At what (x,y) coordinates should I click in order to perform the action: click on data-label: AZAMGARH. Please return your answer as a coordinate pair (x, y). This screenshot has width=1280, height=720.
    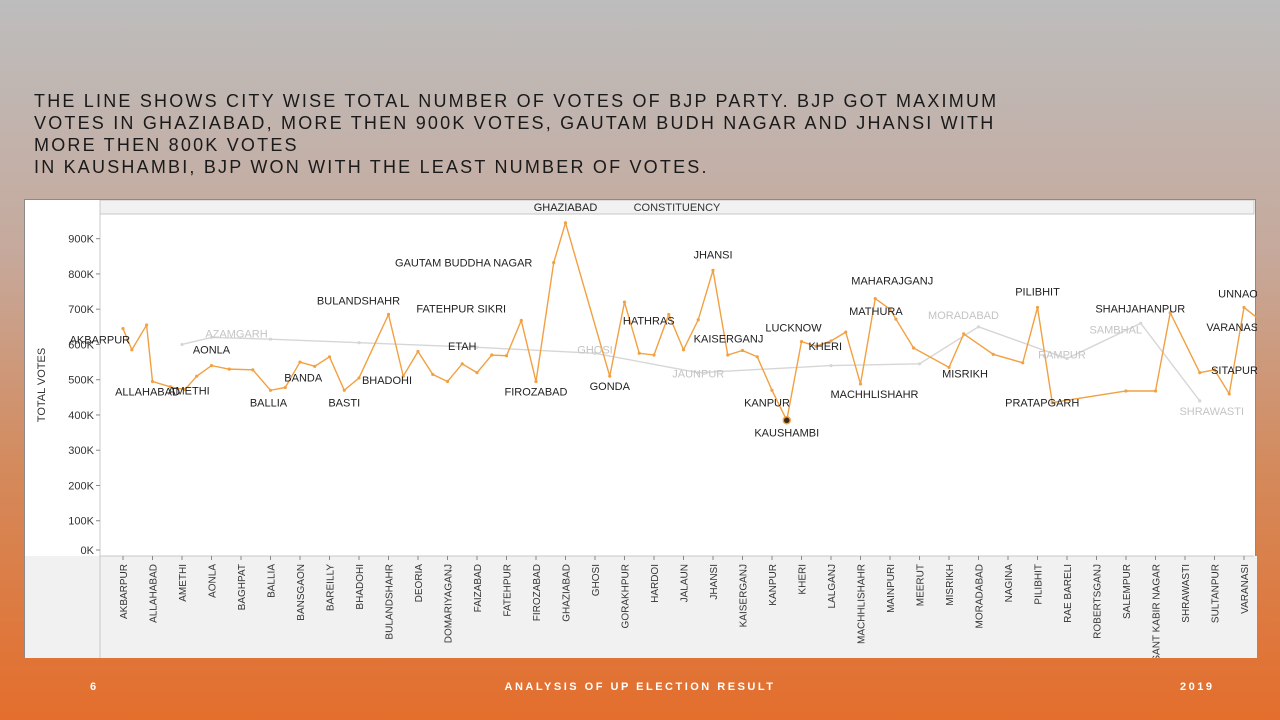
    Looking at the image, I should click on (236, 334).